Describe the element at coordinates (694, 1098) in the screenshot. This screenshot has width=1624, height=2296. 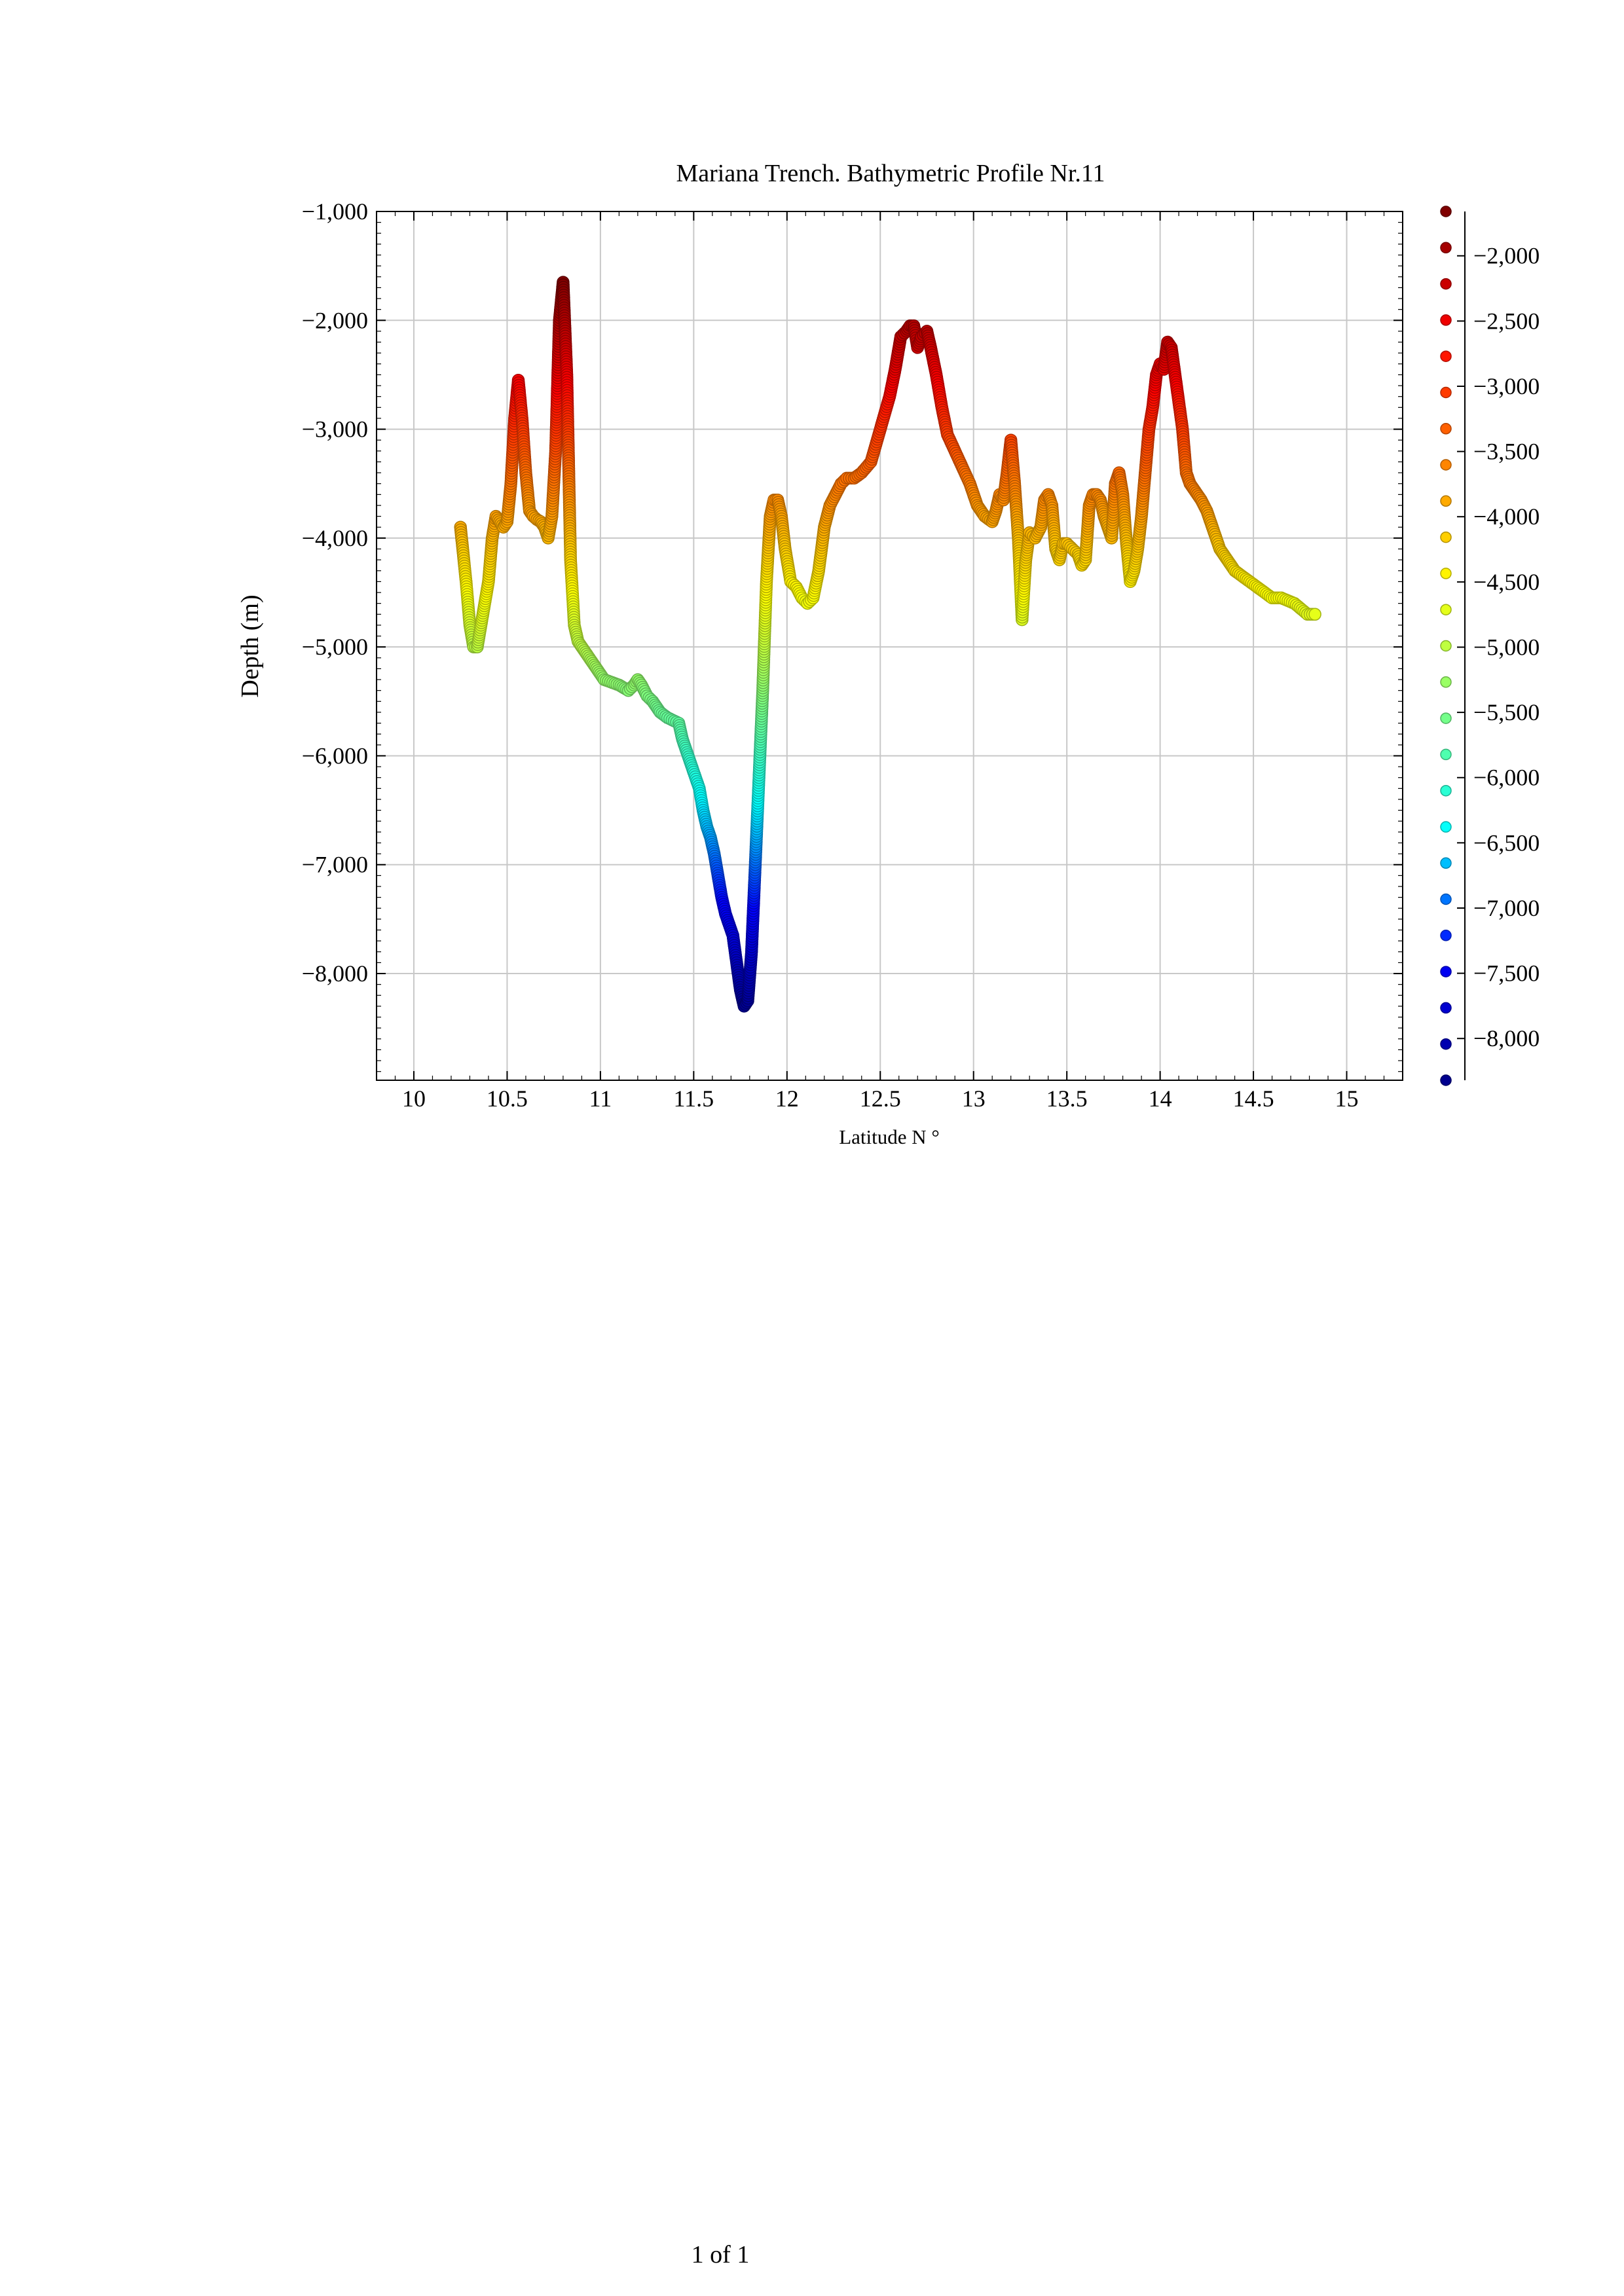
I see `x-tick-label: 11.5` at that location.